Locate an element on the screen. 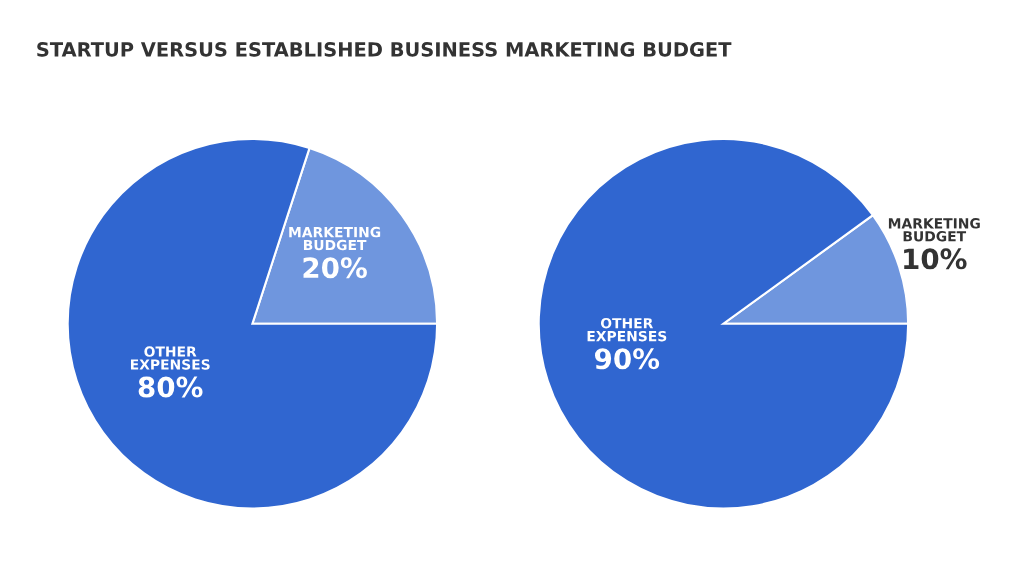 The image size is (1024, 568). data-label: 20% is located at coordinates (335, 268).